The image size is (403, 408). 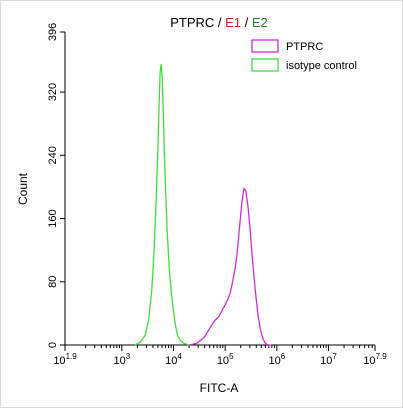 What do you see at coordinates (328, 359) in the screenshot?
I see `x-tick-label: 10⁷` at bounding box center [328, 359].